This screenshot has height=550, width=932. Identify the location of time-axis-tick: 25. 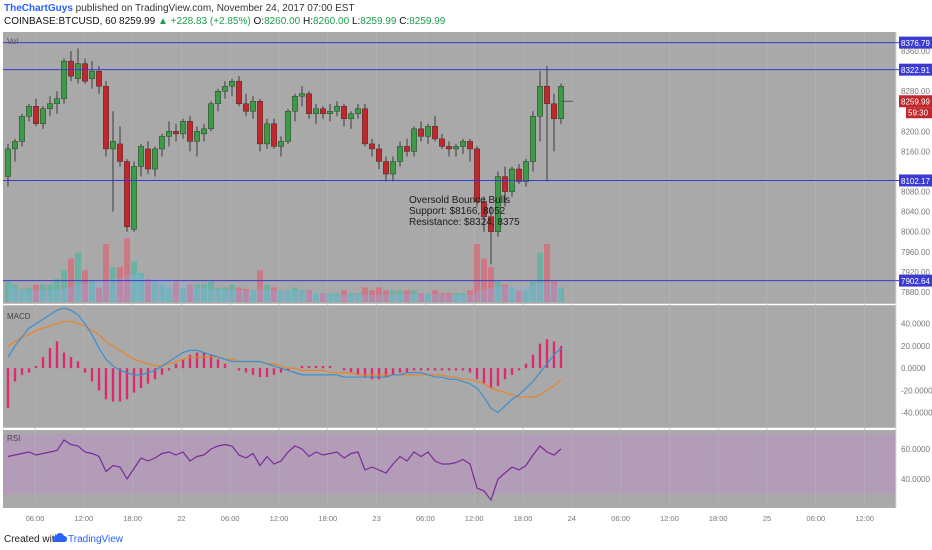
(767, 518).